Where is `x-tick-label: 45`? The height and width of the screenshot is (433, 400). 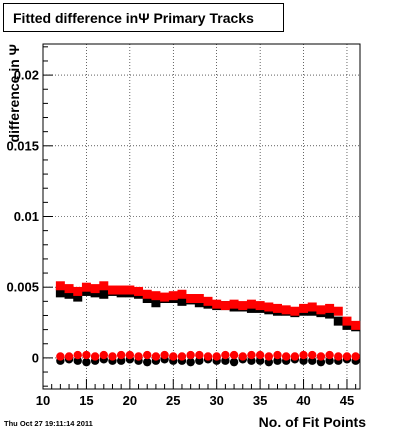
x-tick-label: 45 is located at coordinates (347, 400).